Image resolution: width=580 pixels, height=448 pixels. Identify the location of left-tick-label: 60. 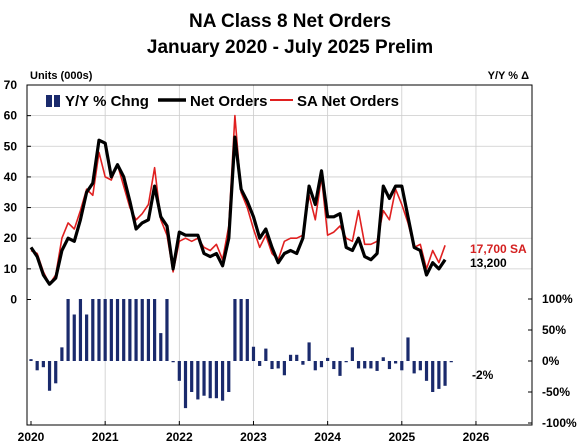
(11, 116).